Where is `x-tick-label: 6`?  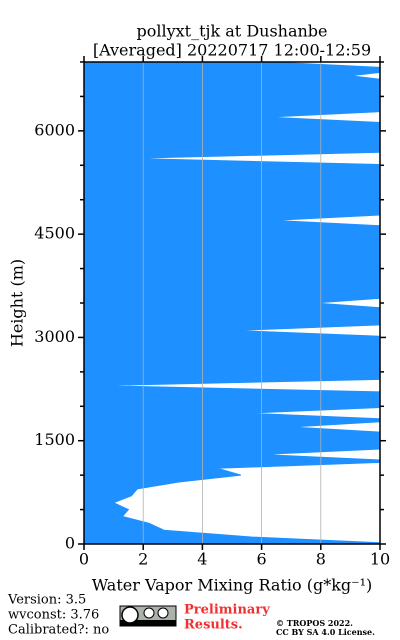 x-tick-label: 6 is located at coordinates (262, 559).